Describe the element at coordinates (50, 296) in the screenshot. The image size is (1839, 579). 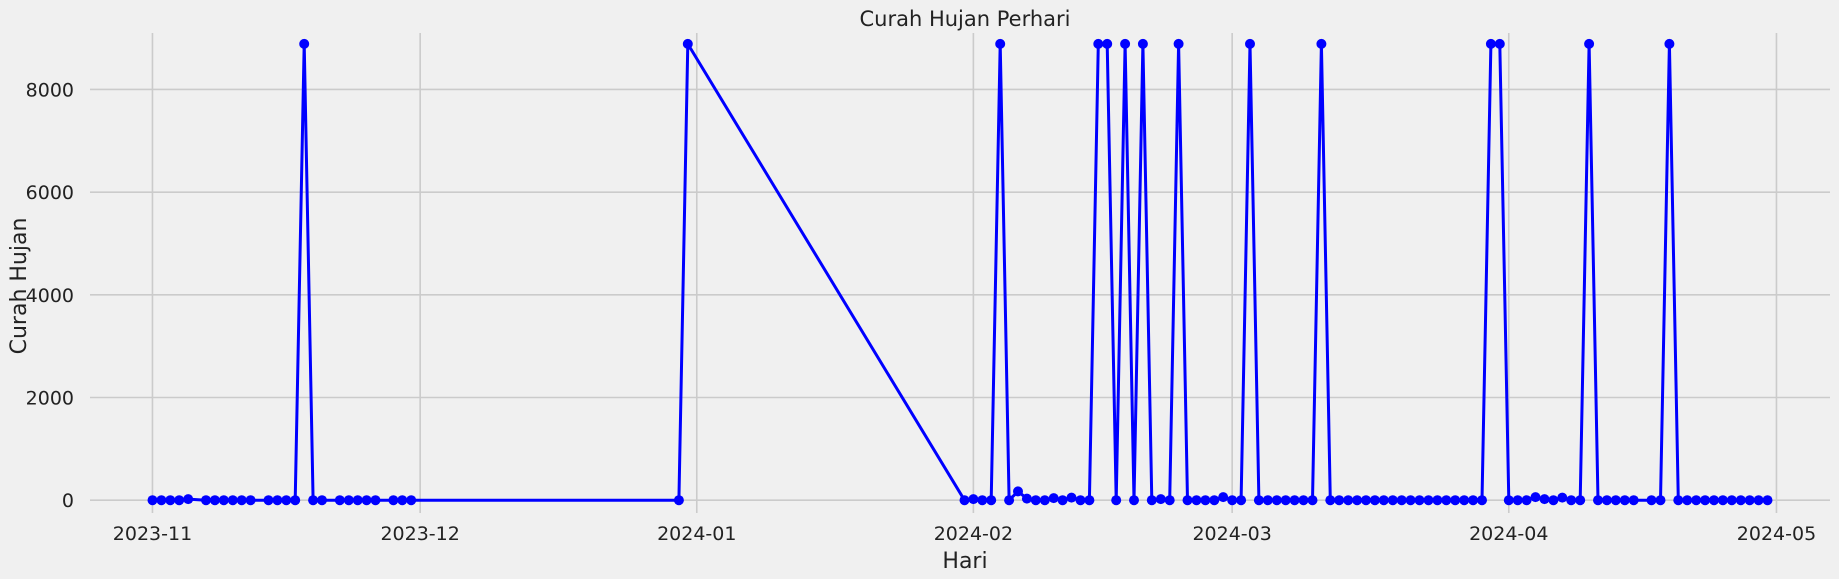
I see `y-tick-label: 4000` at that location.